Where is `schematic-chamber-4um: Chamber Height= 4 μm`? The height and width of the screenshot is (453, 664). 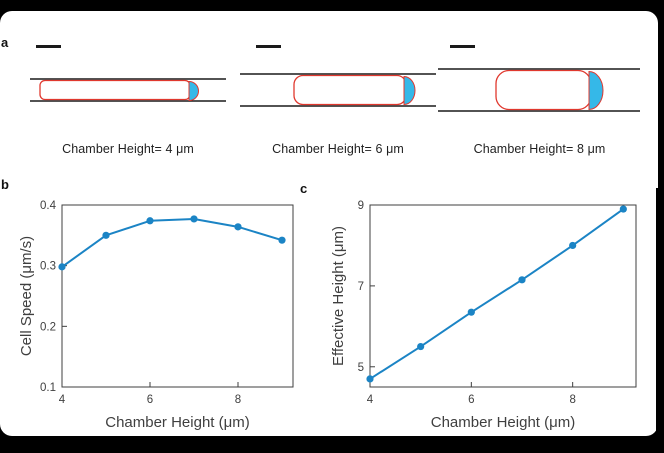
schematic-chamber-4um: Chamber Height= 4 μm is located at coordinates (128, 98).